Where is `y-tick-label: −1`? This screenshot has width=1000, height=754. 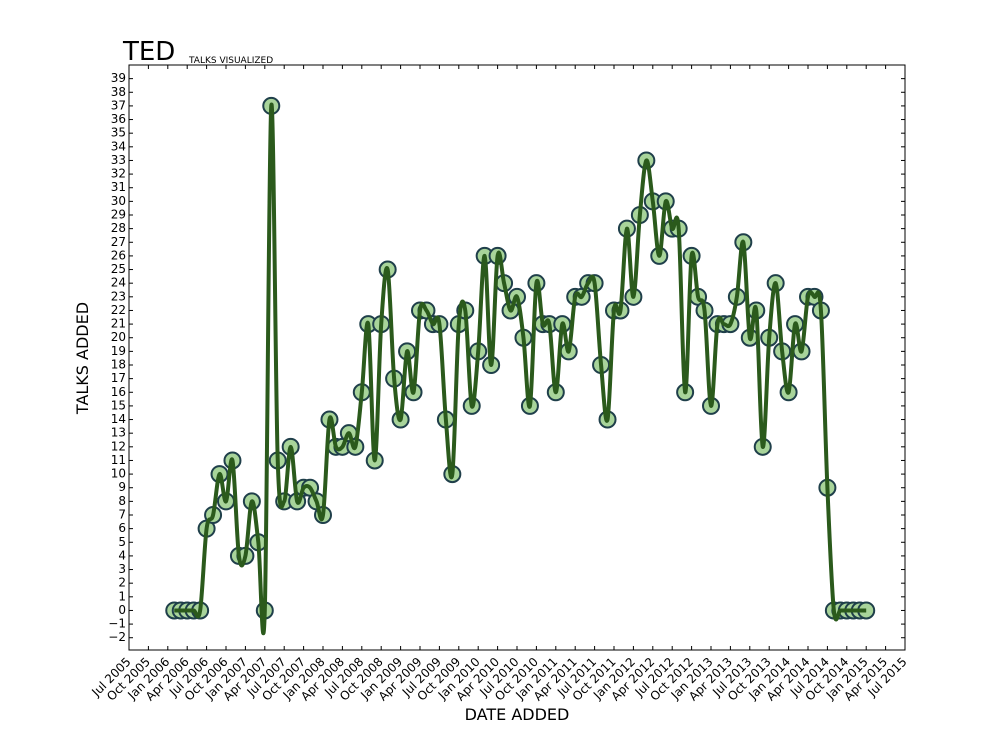 y-tick-label: −1 is located at coordinates (117, 624).